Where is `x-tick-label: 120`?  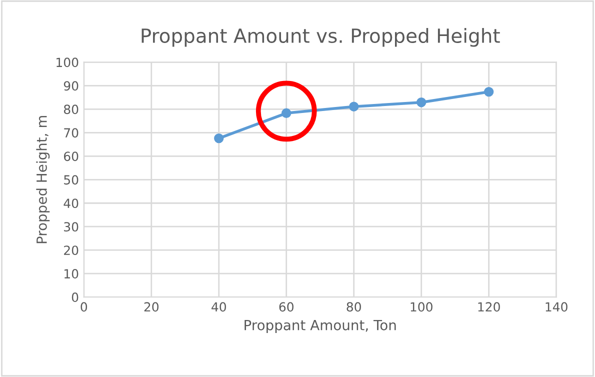 x-tick-label: 120 is located at coordinates (489, 307).